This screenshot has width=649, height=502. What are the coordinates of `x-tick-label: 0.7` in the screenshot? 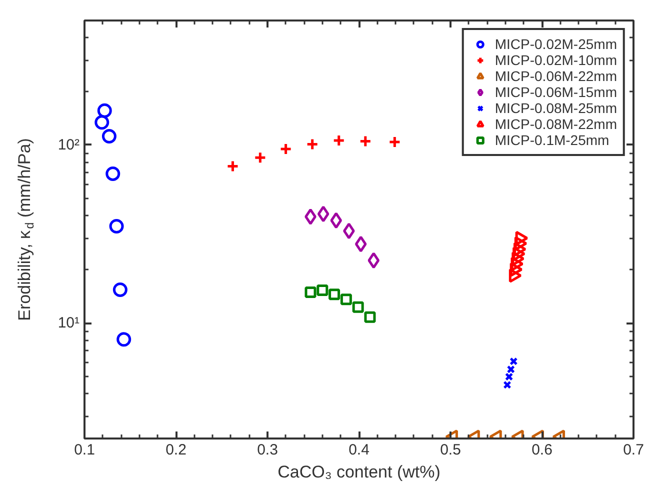 It's located at (633, 450).